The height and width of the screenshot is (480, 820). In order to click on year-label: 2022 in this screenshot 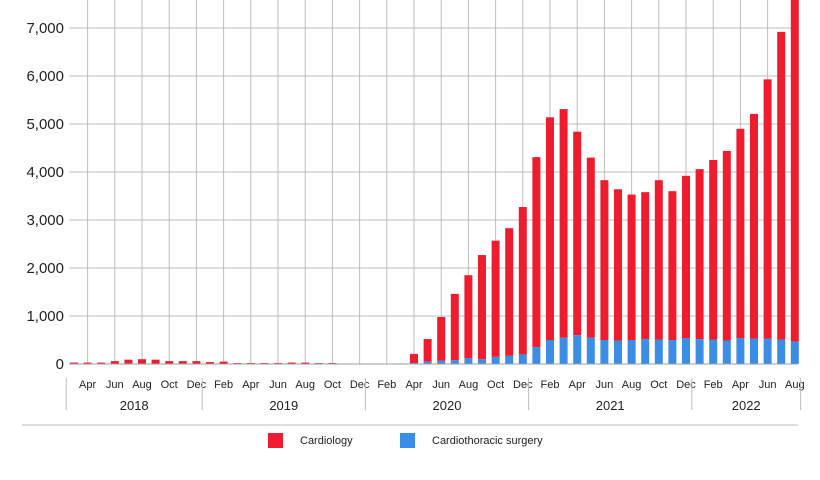, I will do `click(746, 405)`.